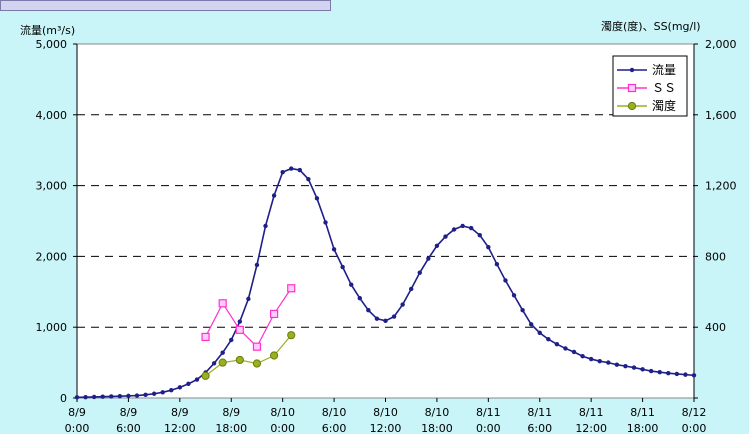  Describe the element at coordinates (248, 355) in the screenshot. I see `series-turbidity` at that location.